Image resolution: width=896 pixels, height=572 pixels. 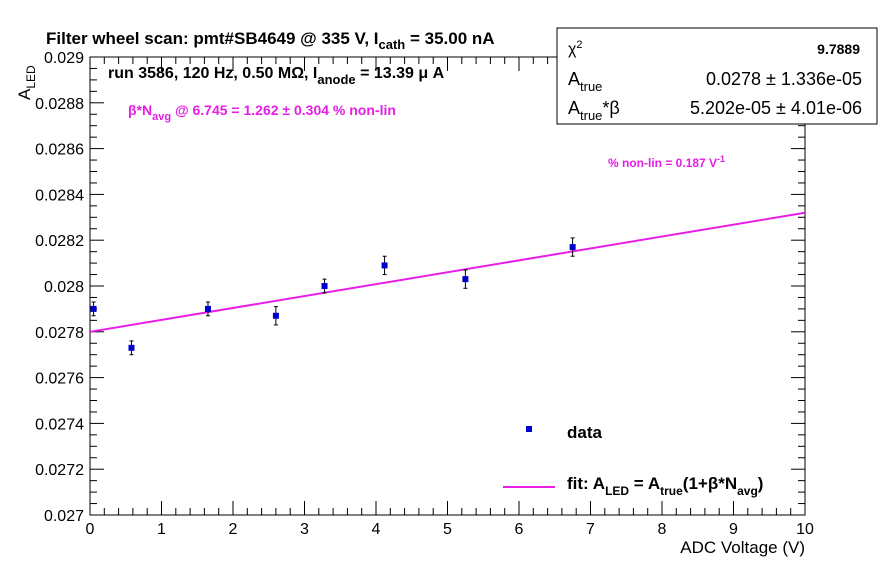 I want to click on stats-atb-label: Atrue*β, so click(x=594, y=110).